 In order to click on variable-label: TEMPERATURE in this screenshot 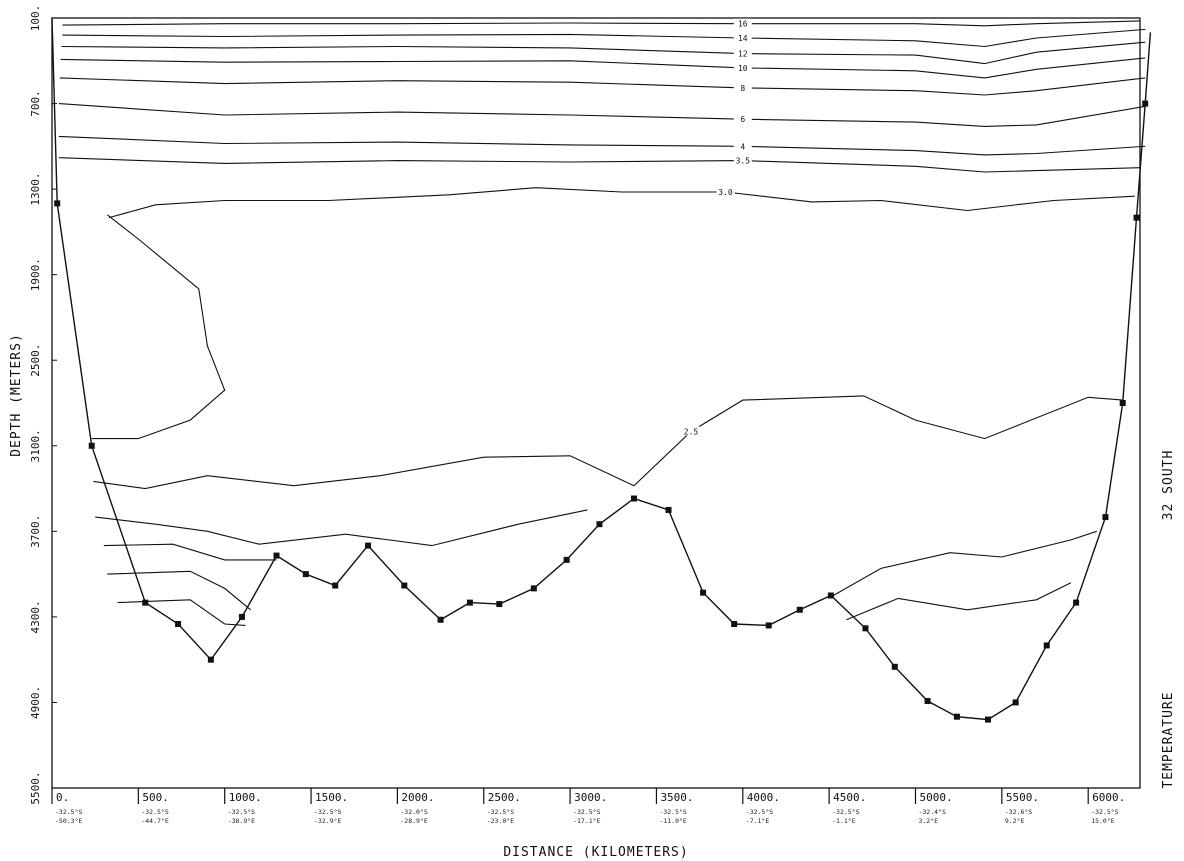, I will do `click(1168, 739)`.